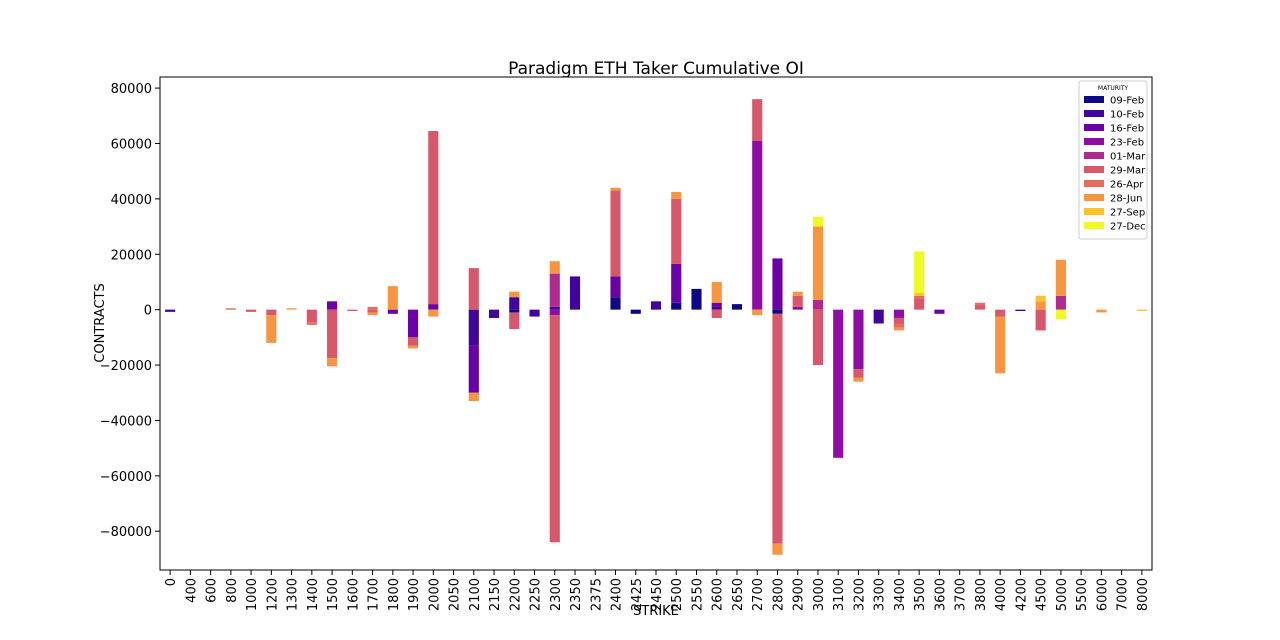  What do you see at coordinates (1127, 129) in the screenshot?
I see `legend-entry-label: 16-Feb` at bounding box center [1127, 129].